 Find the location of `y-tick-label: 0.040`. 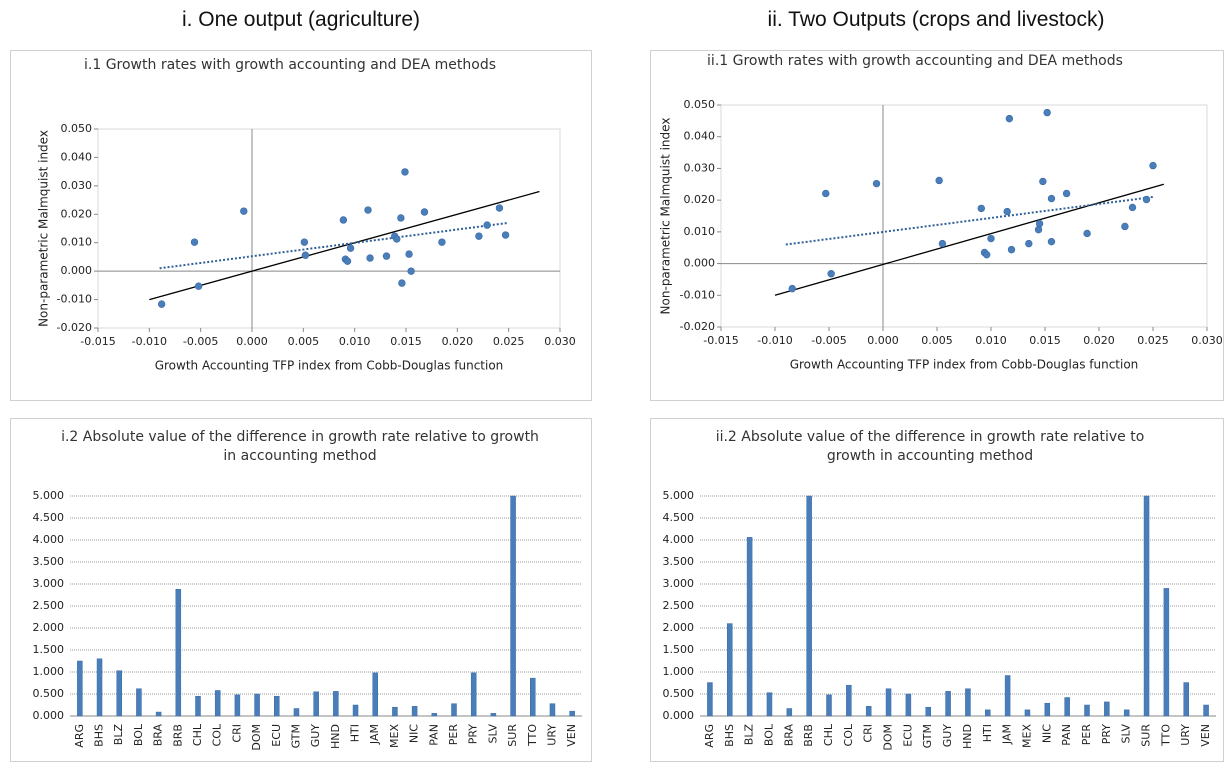

y-tick-label: 0.040 is located at coordinates (700, 136).